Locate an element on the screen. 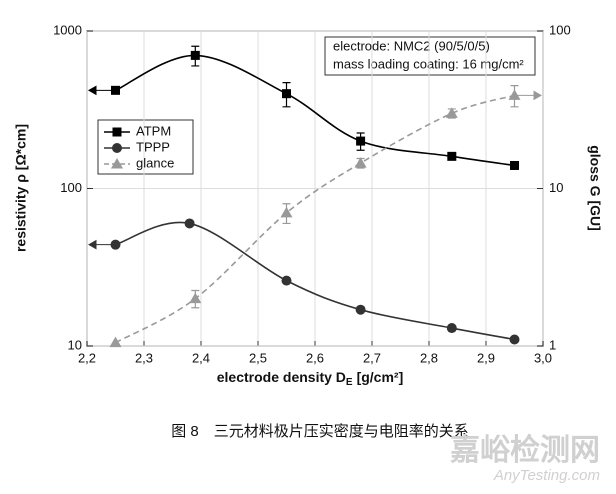 The image size is (616, 494). y-tick-label: 1000 is located at coordinates (67, 29).